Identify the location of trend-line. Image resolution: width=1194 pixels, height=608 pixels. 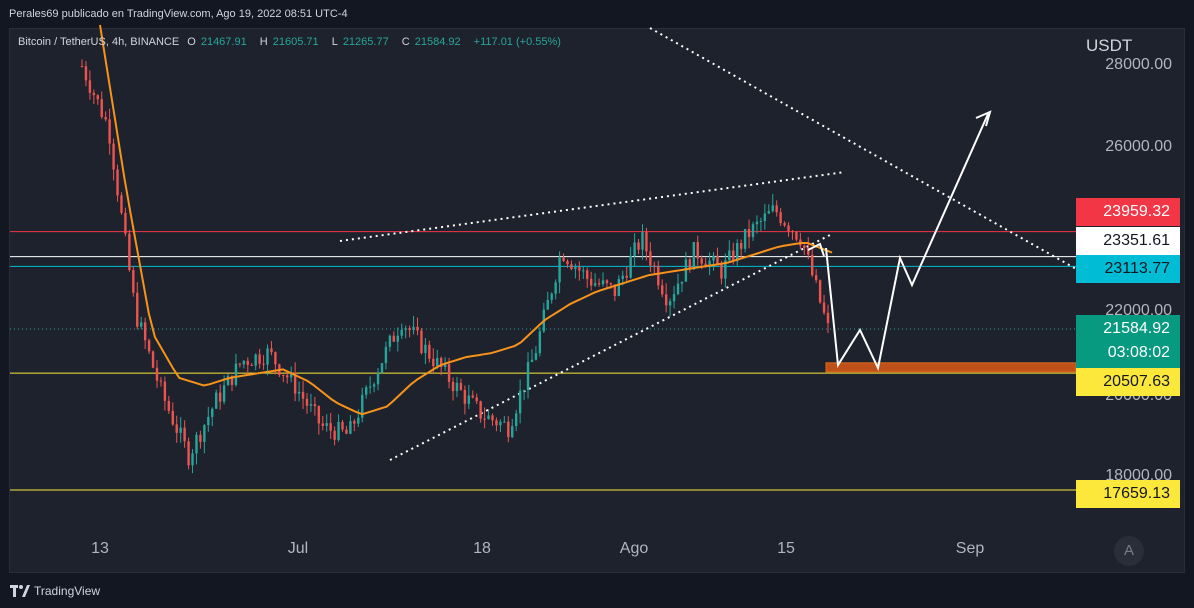
(592, 206).